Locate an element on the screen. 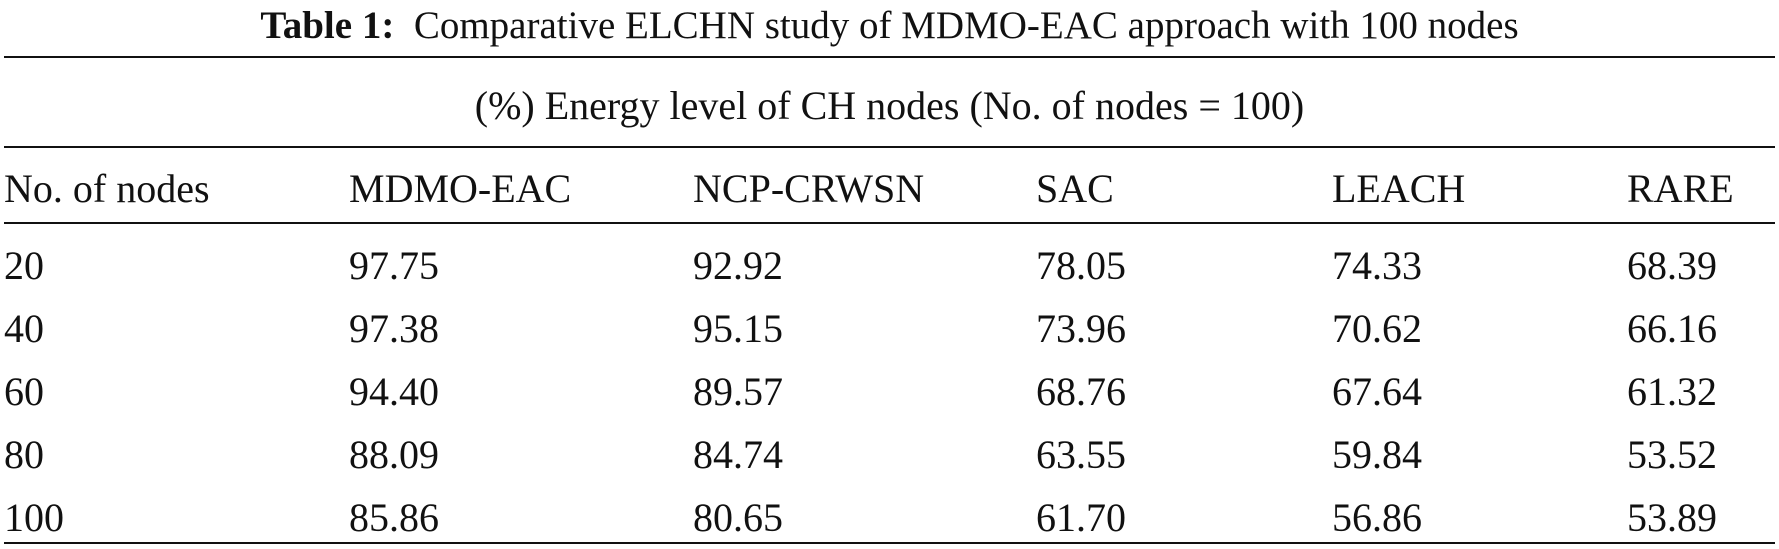  table-cell: 97.75 is located at coordinates (394, 265).